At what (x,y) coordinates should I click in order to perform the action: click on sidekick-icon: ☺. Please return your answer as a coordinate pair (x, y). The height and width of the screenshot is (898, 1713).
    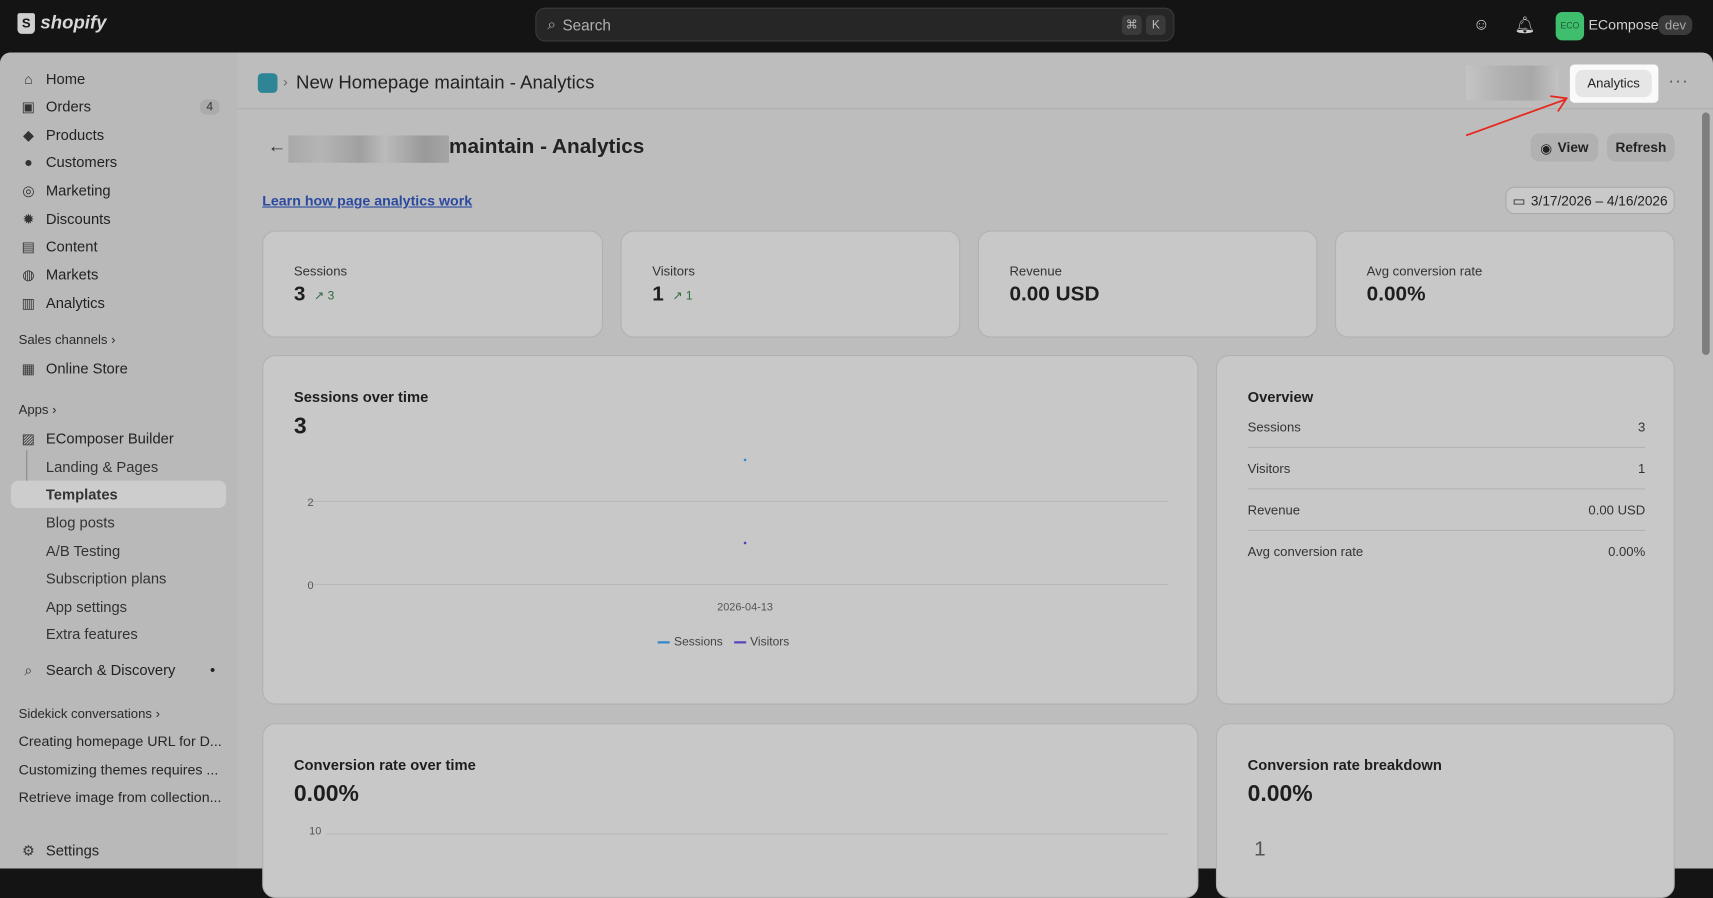
    Looking at the image, I should click on (1481, 24).